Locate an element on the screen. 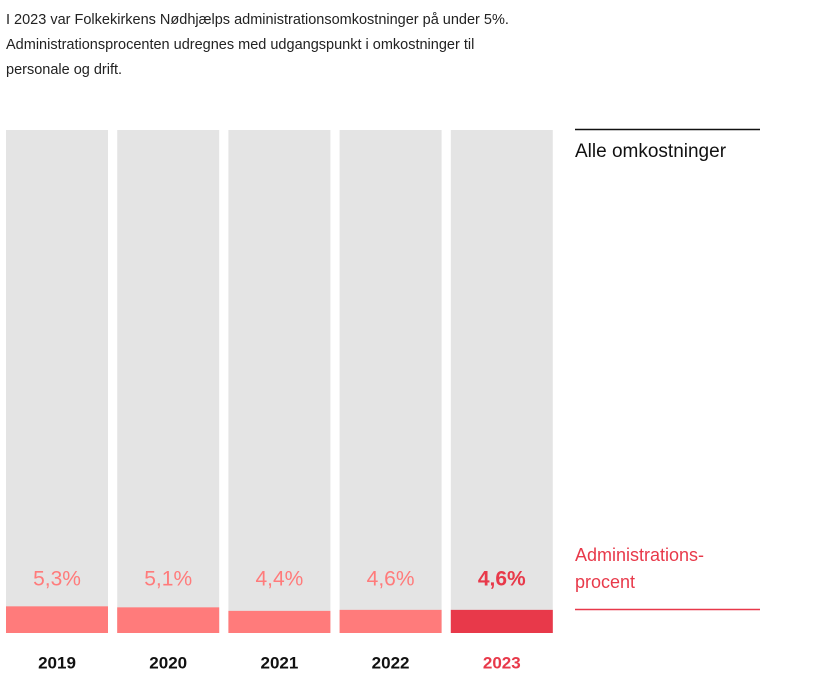 The image size is (826, 691). data-label: 4,4% is located at coordinates (279, 579).